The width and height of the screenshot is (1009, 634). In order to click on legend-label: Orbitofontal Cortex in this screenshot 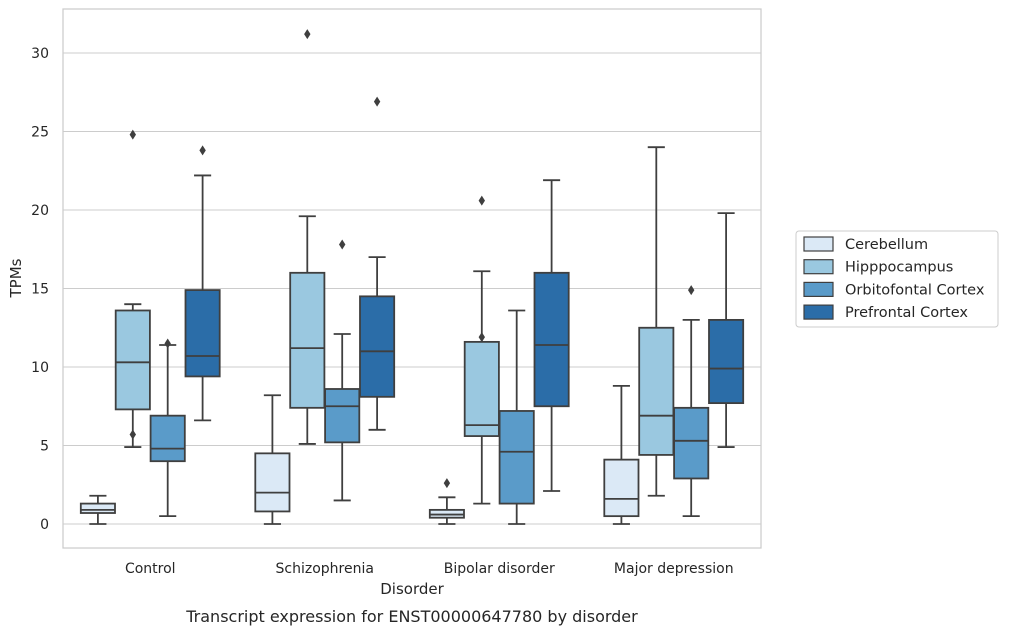, I will do `click(915, 290)`.